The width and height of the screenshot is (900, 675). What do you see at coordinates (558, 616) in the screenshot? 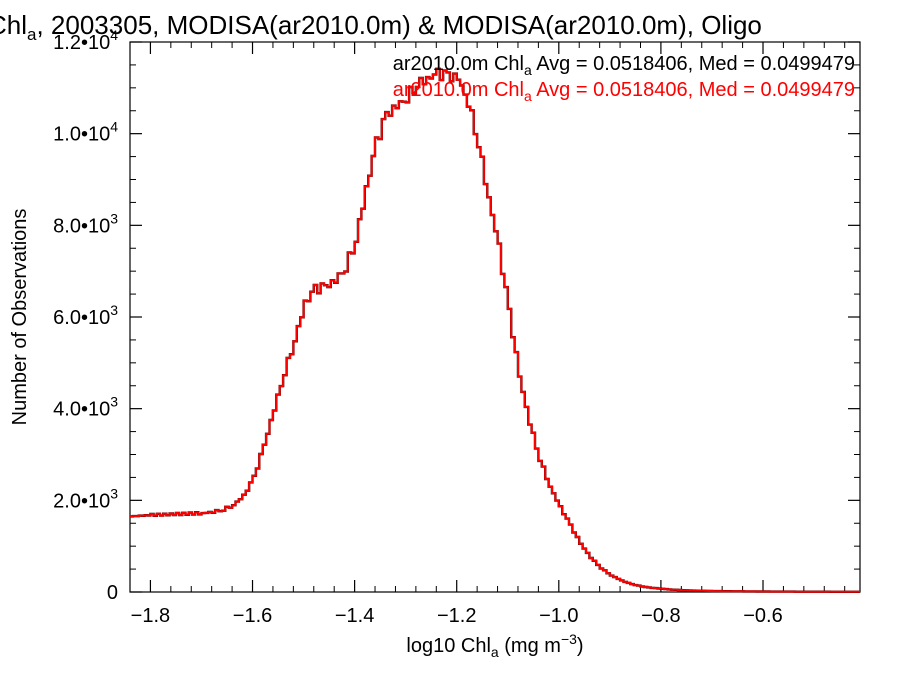
I see `x-tick-label-4: −1.0` at bounding box center [558, 616].